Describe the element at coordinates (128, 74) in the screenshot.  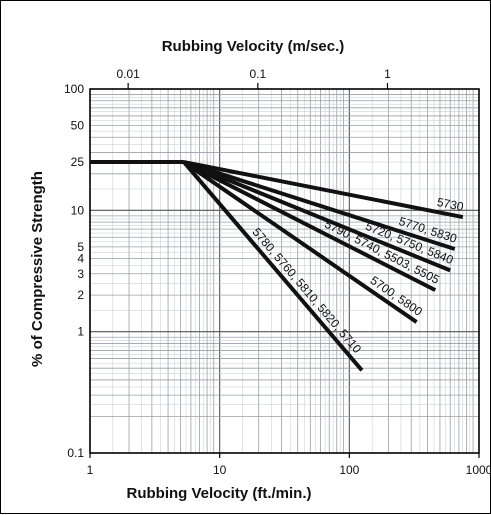
I see `x2-tick-label: 0.01` at that location.